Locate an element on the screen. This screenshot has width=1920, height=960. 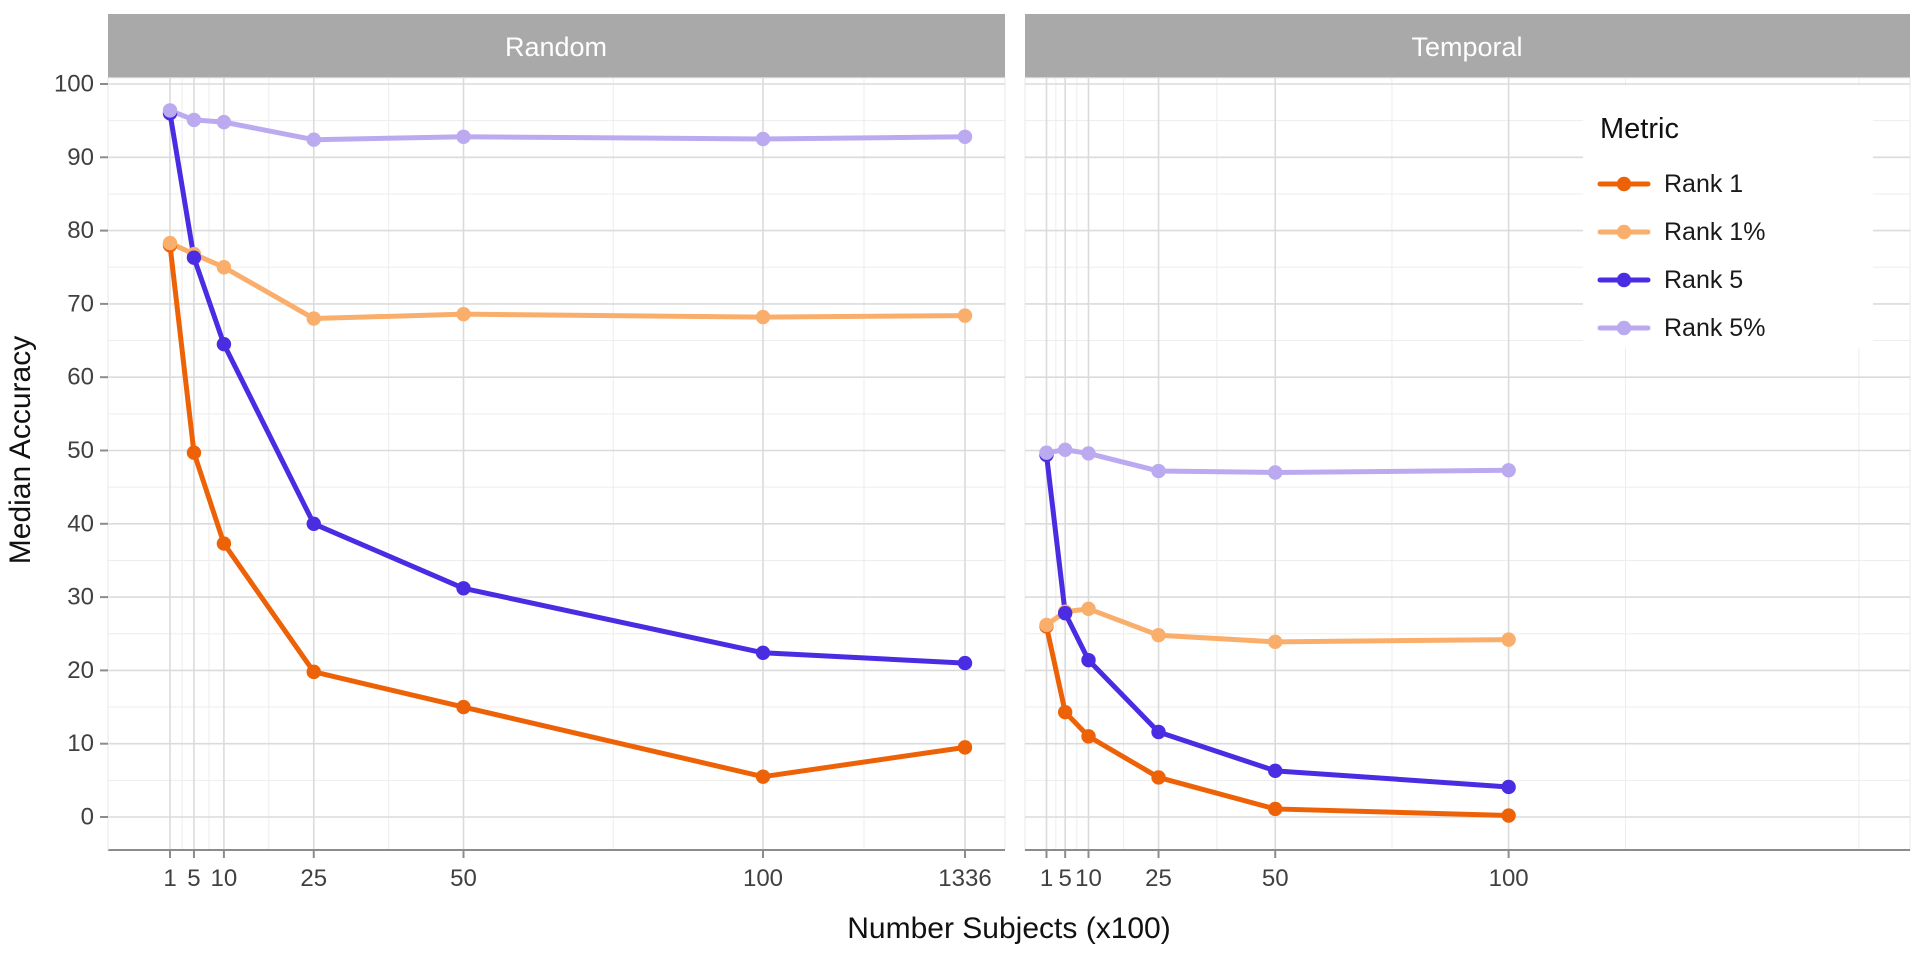
y-tick-label: 100 is located at coordinates (74, 84).